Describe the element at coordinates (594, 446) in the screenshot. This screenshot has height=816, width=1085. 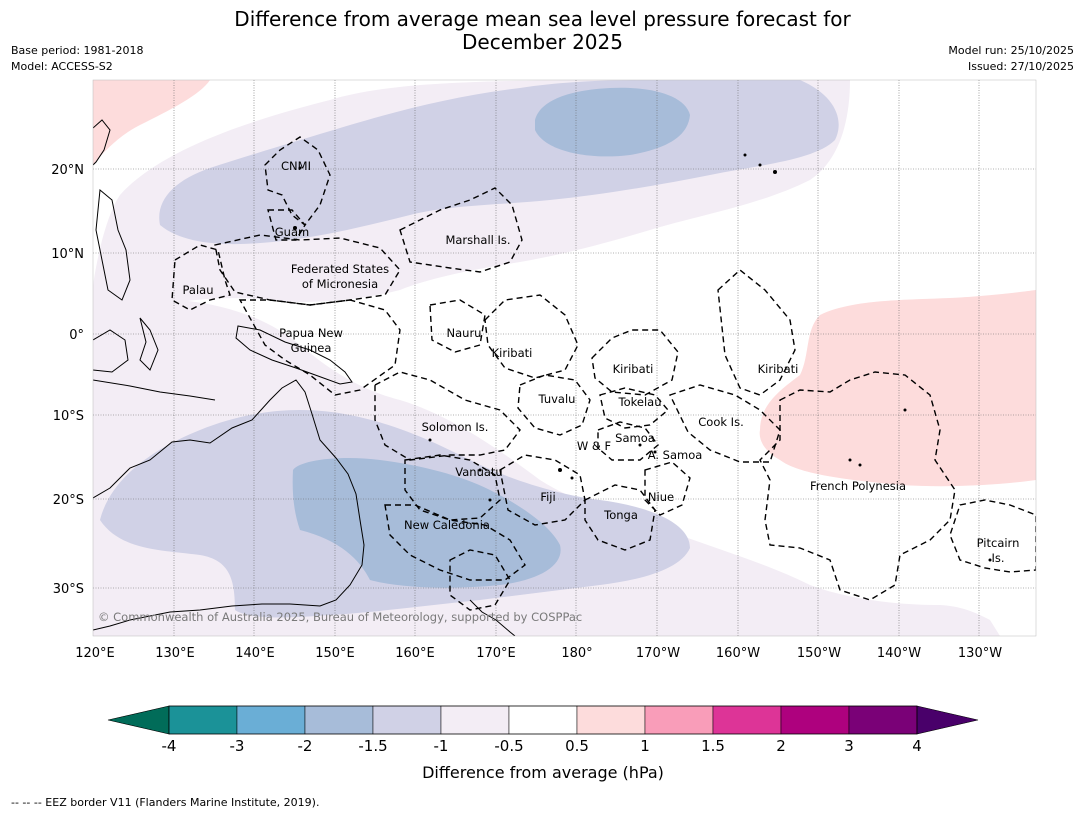
I see `place-label: W & F` at that location.